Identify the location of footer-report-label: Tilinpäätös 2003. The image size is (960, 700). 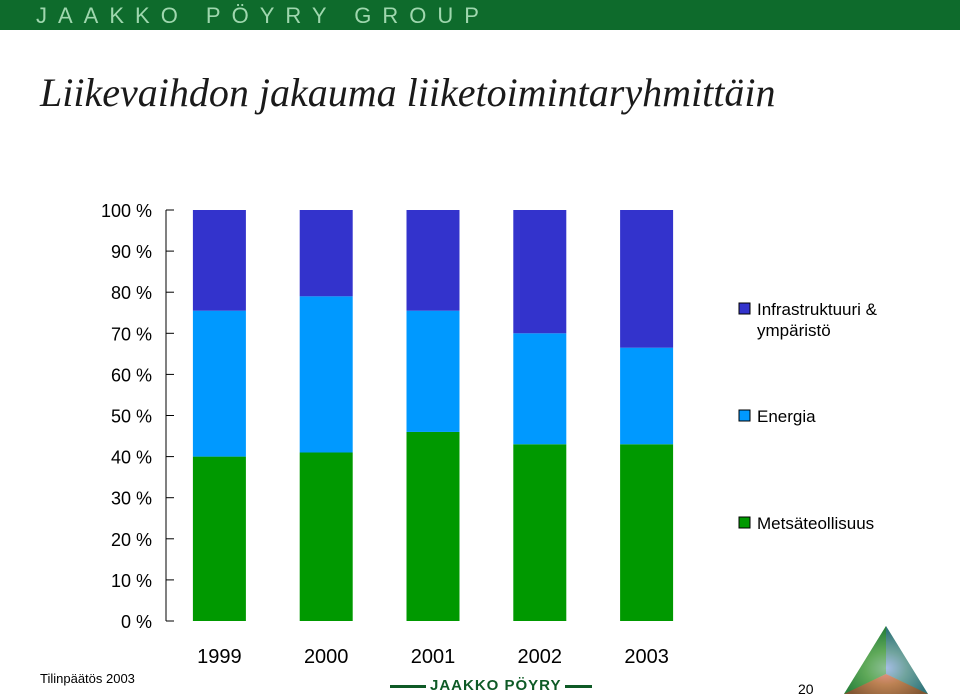
(87, 678).